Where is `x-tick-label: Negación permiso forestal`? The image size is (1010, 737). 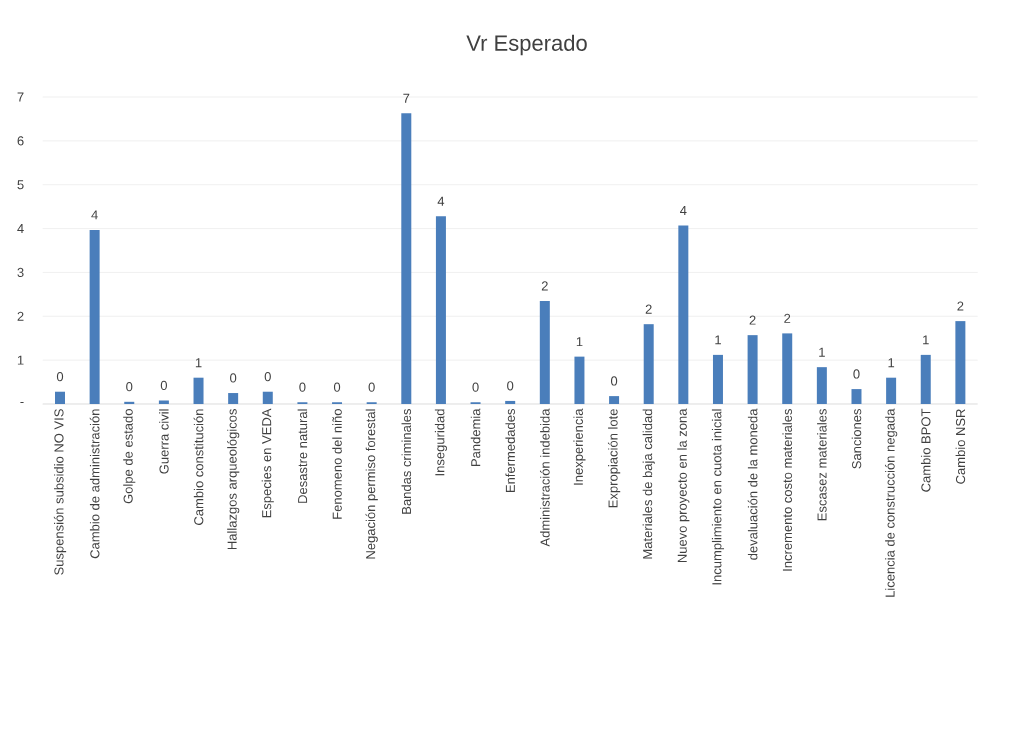 x-tick-label: Negación permiso forestal is located at coordinates (371, 484).